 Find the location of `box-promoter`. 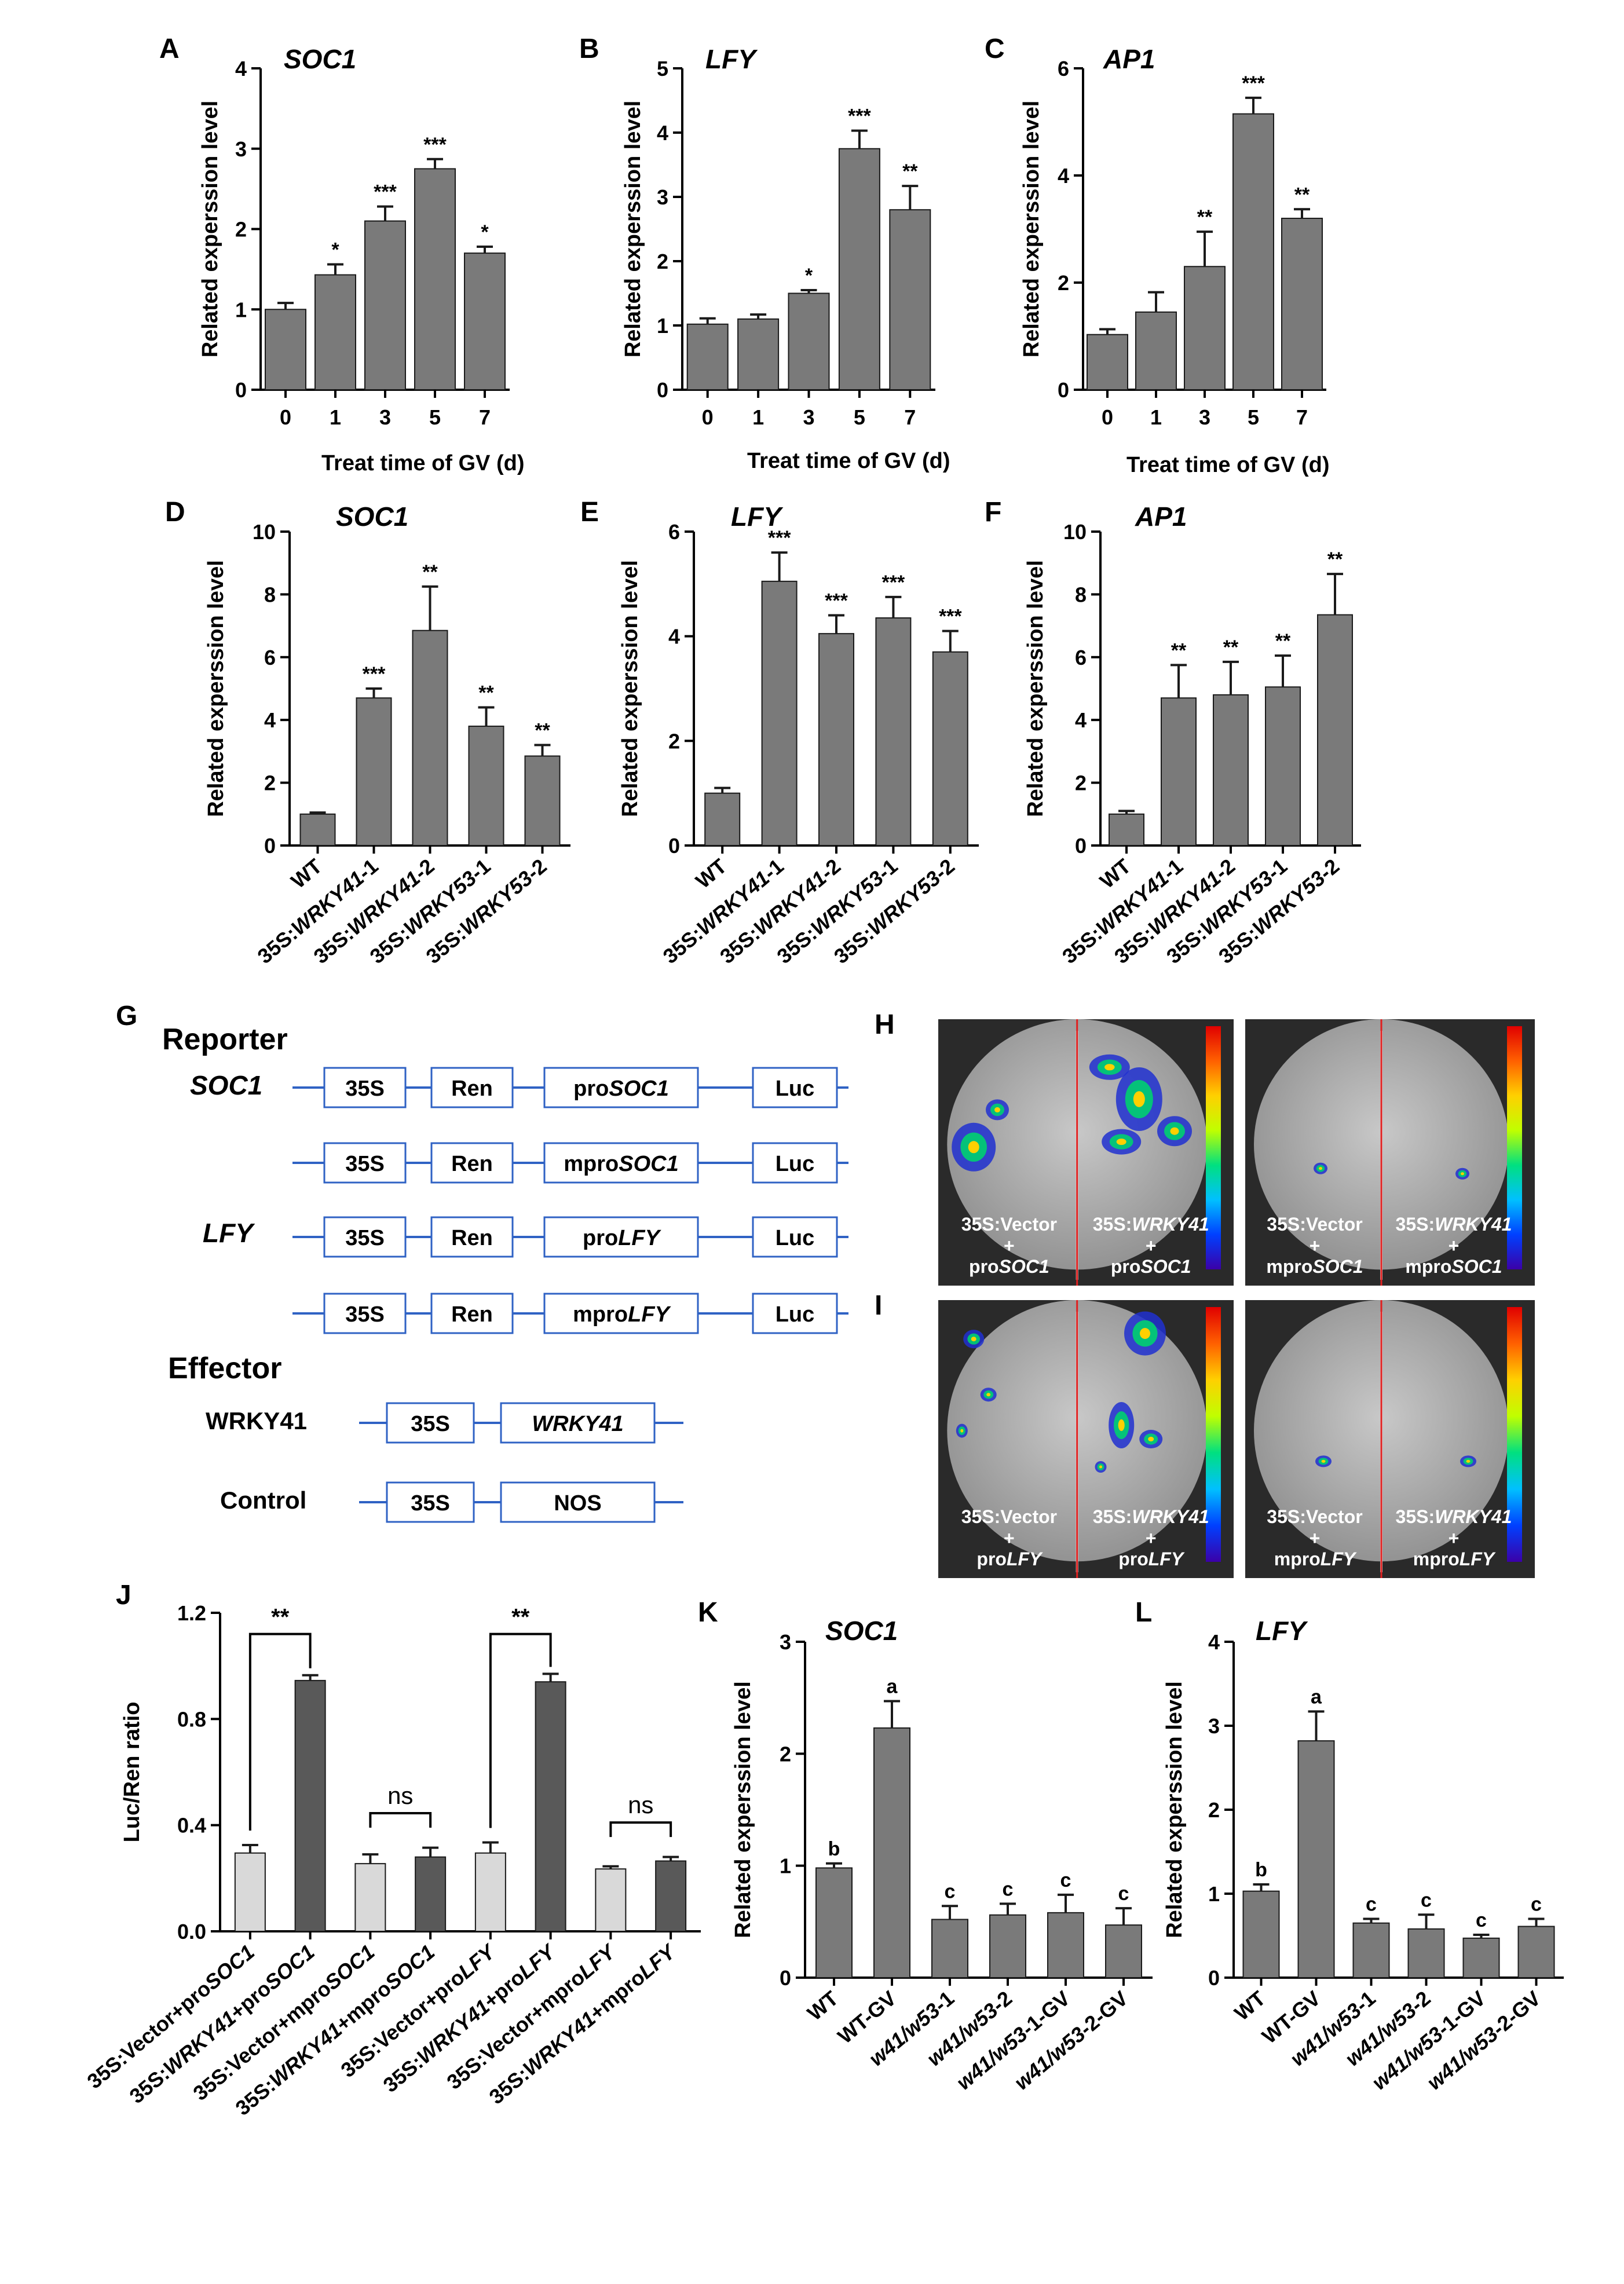

box-promoter is located at coordinates (621, 1087).